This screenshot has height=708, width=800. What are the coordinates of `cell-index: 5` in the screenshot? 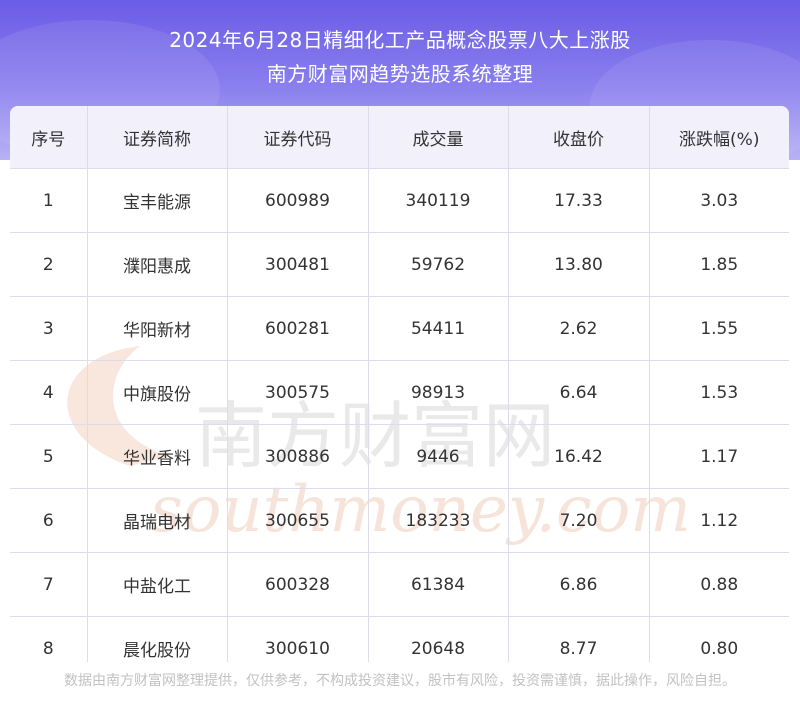 It's located at (49, 456).